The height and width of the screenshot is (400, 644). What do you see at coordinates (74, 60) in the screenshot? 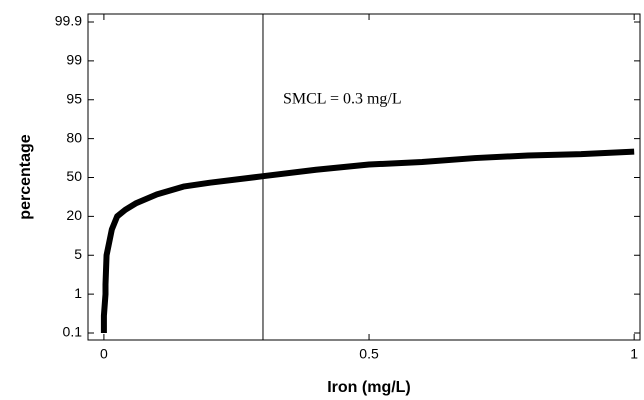
I see `y-tick-label: 99` at bounding box center [74, 60].